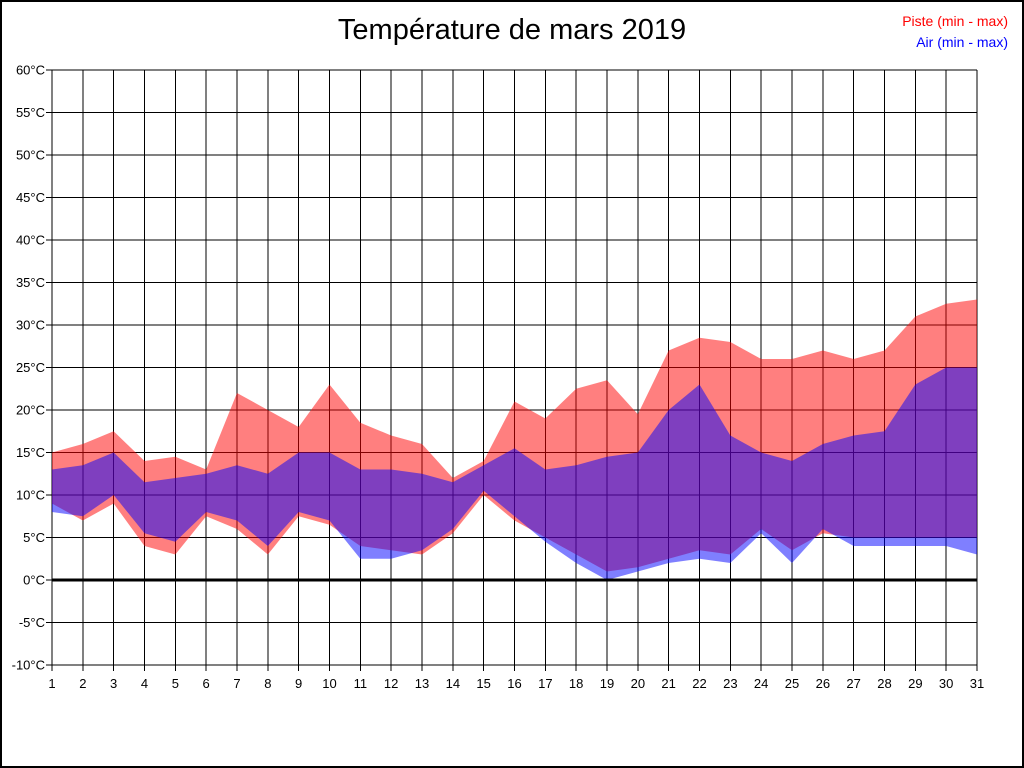  Describe the element at coordinates (113, 683) in the screenshot. I see `svg-text: 3` at that location.